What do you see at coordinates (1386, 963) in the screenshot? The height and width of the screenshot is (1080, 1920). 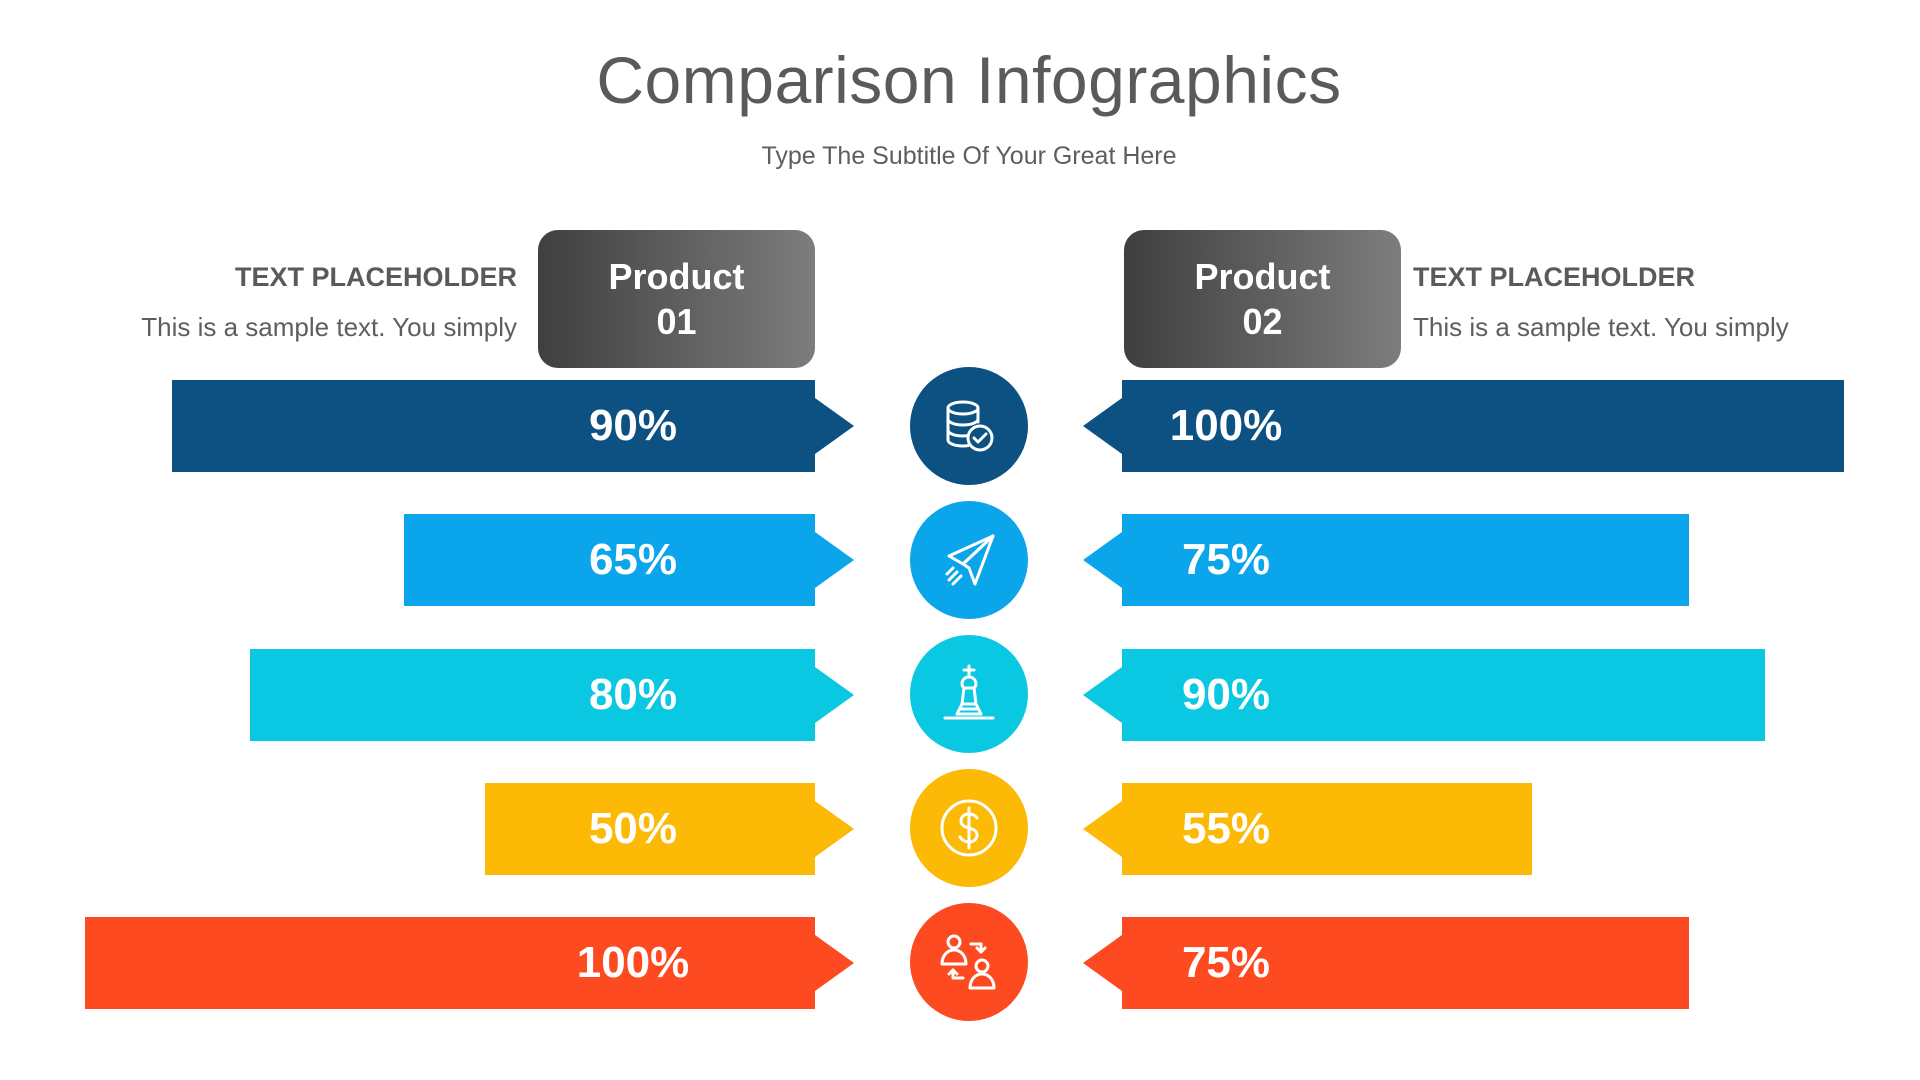 I see `product2-bar-row5: 75%` at bounding box center [1386, 963].